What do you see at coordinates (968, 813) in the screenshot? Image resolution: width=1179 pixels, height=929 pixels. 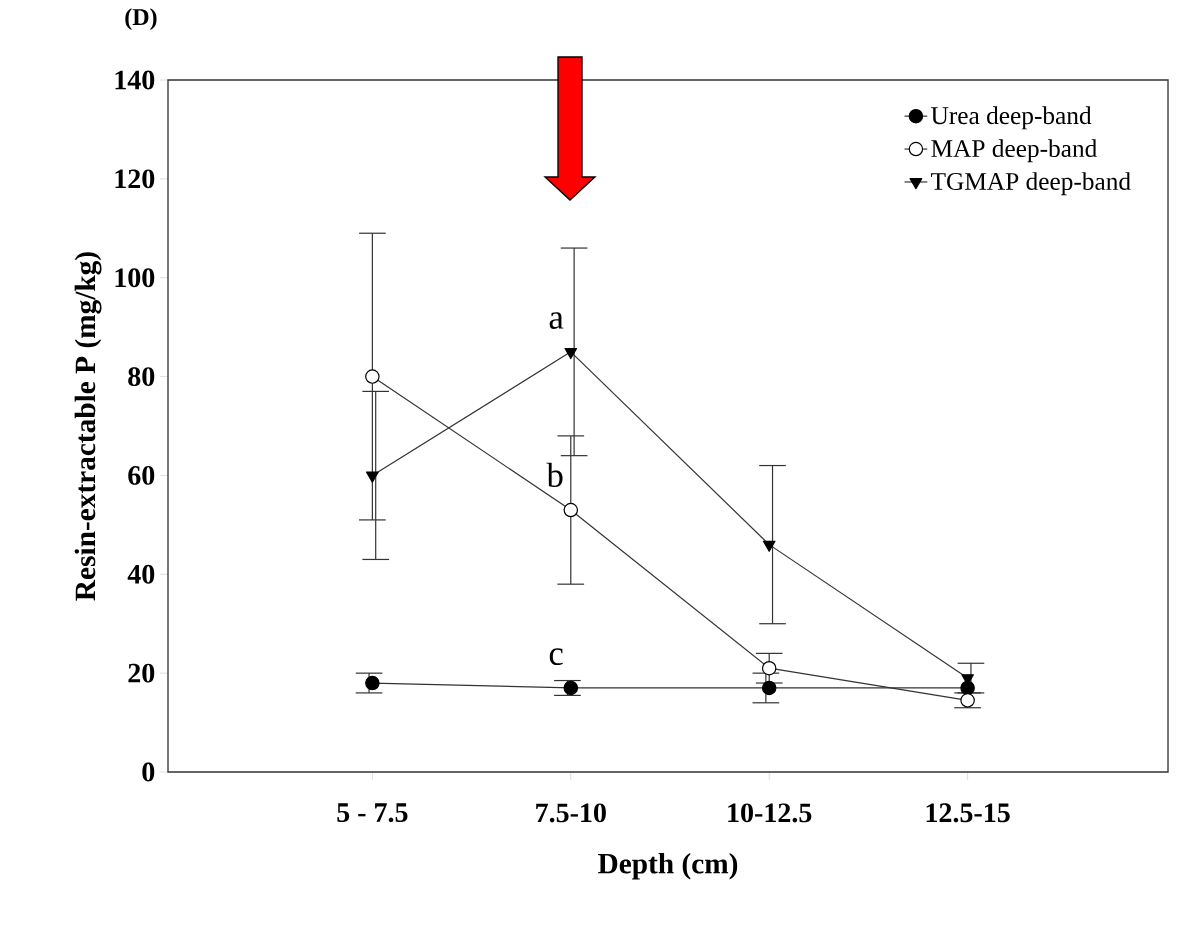 I see `x-tick-label: 12.5-15` at bounding box center [968, 813].